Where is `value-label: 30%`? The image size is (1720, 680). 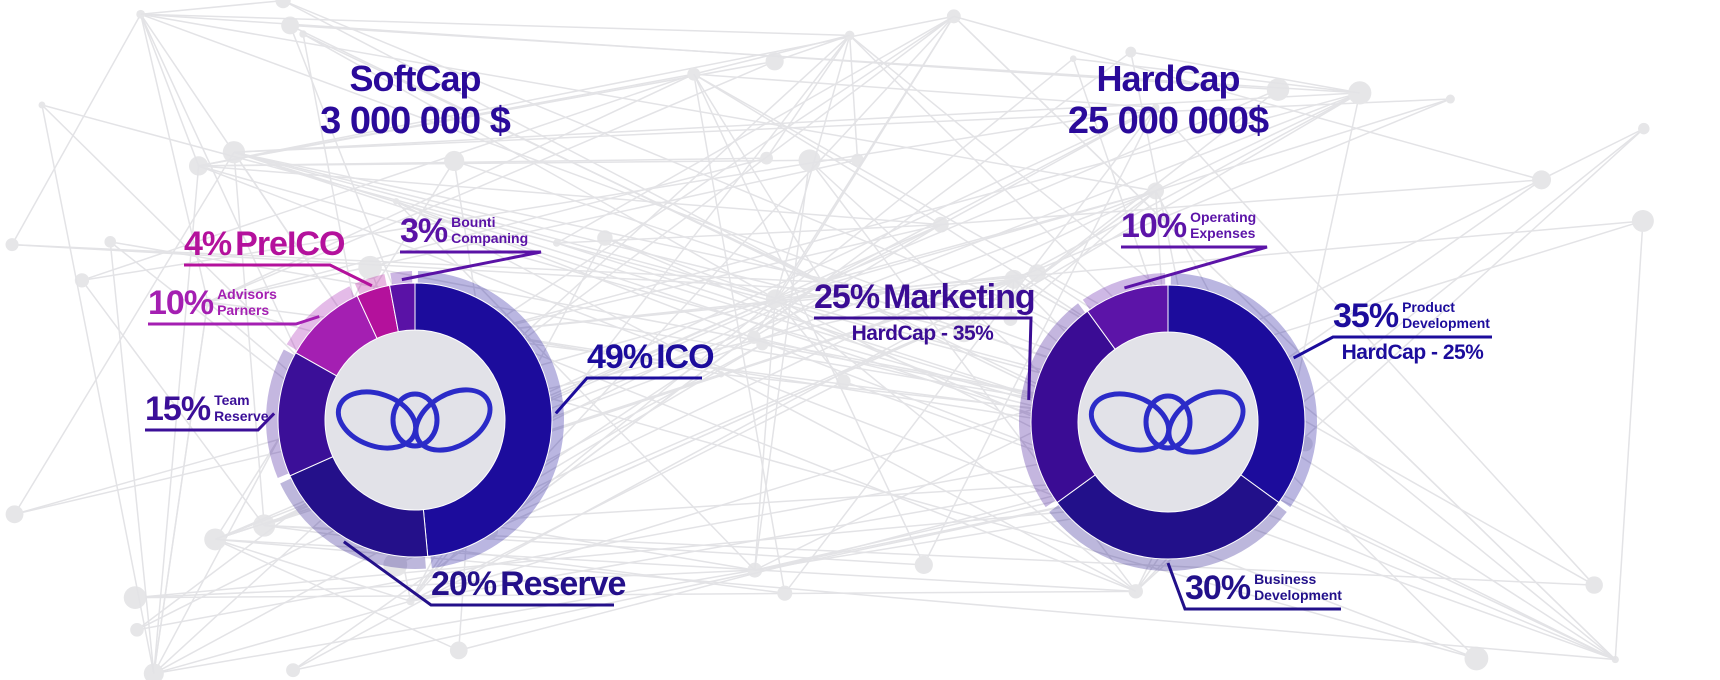
value-label: 30% is located at coordinates (1218, 588).